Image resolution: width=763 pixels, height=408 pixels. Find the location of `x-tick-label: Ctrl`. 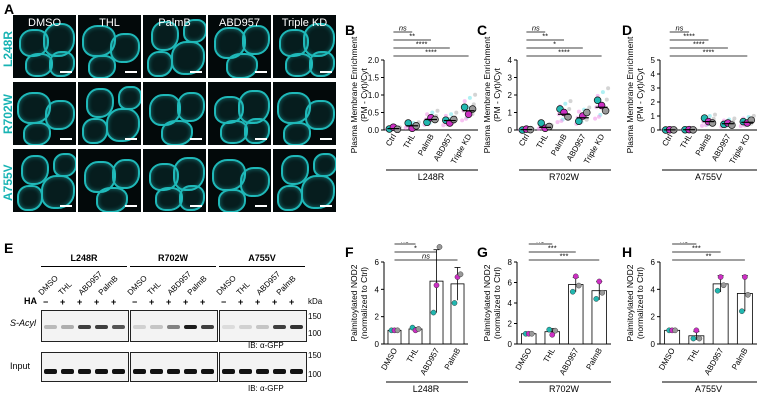

x-tick-label: Ctrl is located at coordinates (524, 139).